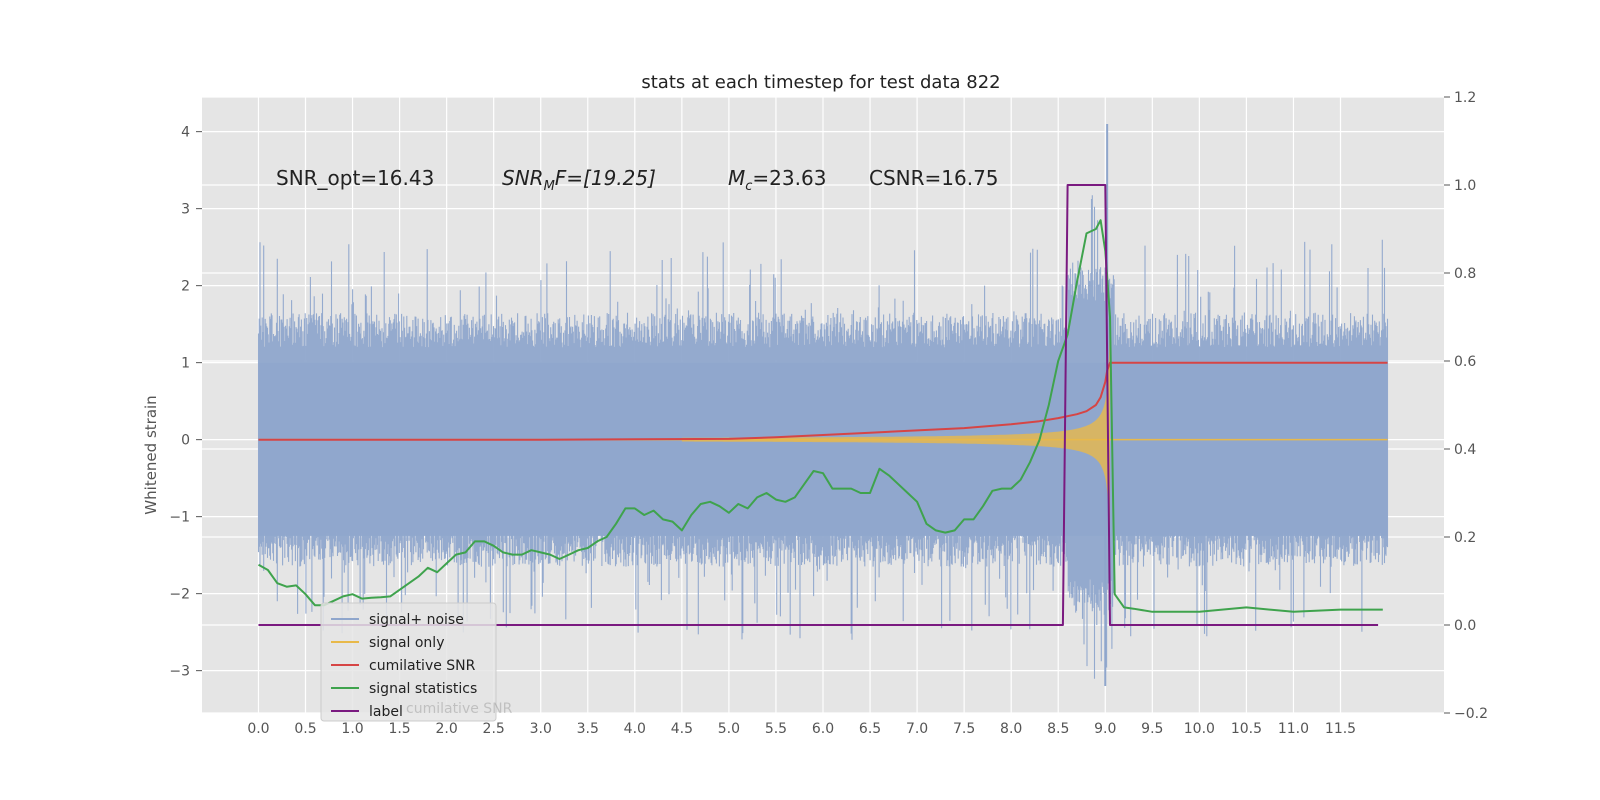  What do you see at coordinates (406, 643) in the screenshot?
I see `legend-label: signal only` at bounding box center [406, 643].